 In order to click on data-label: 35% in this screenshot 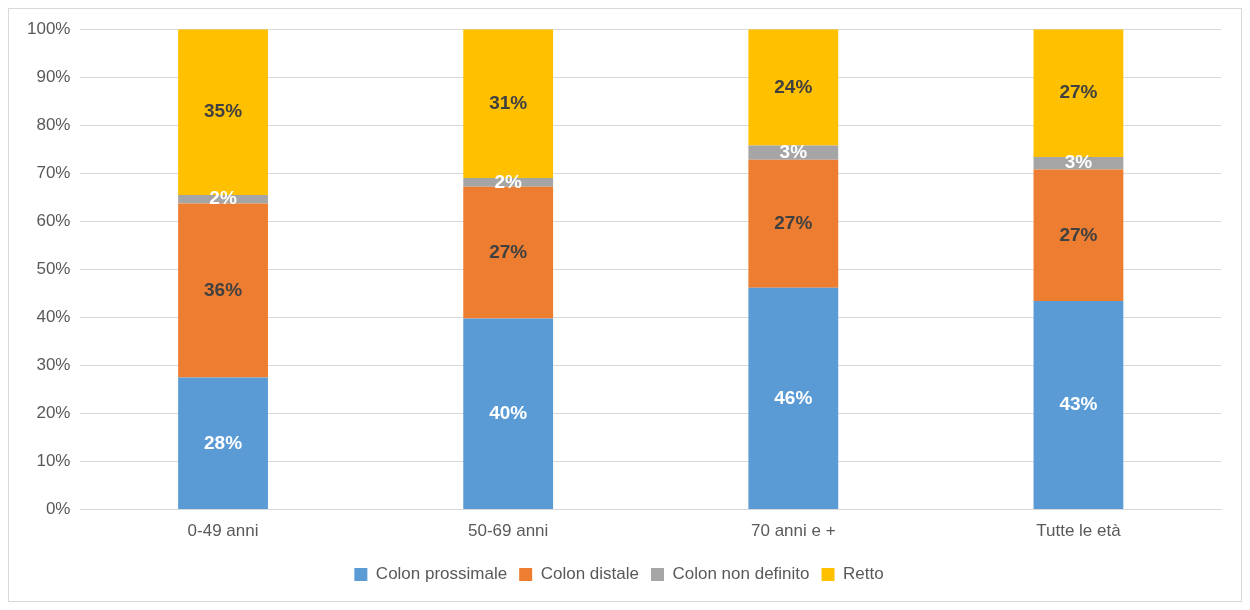, I will do `click(223, 111)`.